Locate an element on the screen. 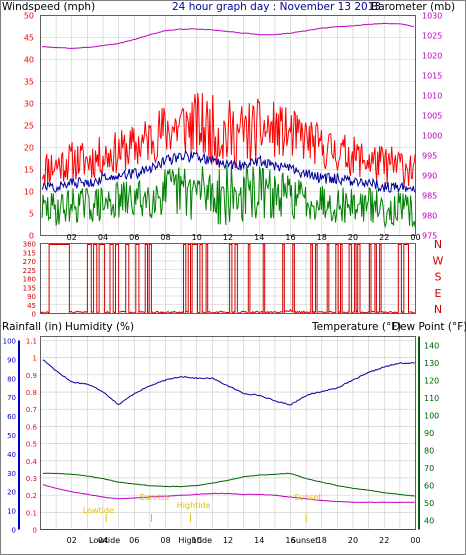  chart-title: 24 hour graph day : November 13 2013 is located at coordinates (276, 7).